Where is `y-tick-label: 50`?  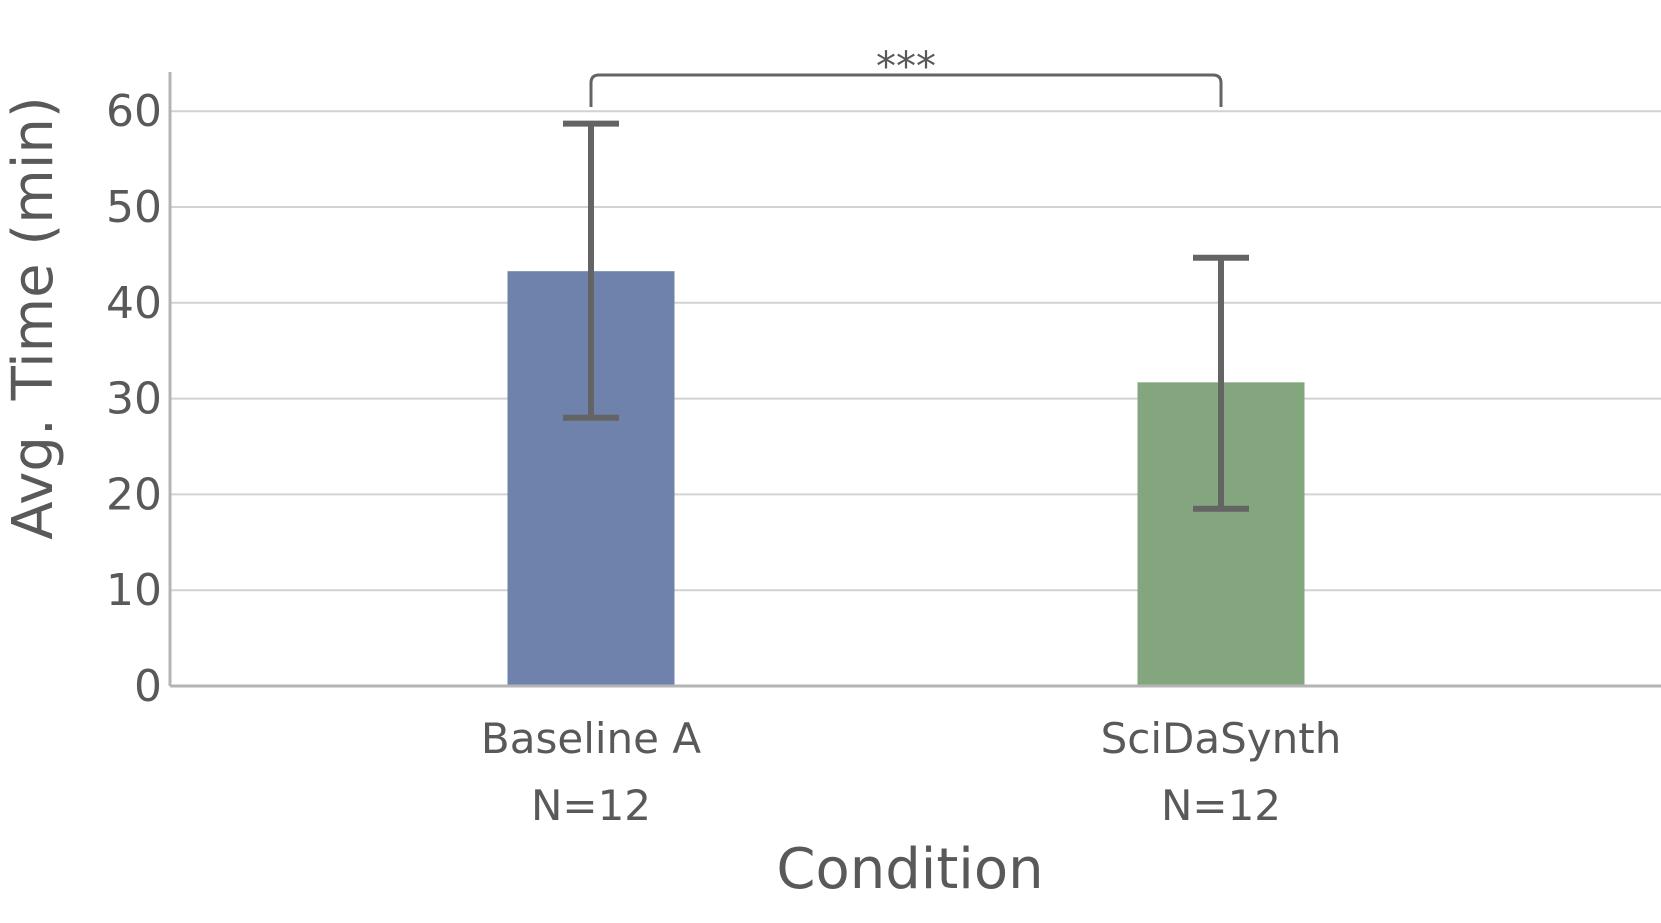 y-tick-label: 50 is located at coordinates (134, 207).